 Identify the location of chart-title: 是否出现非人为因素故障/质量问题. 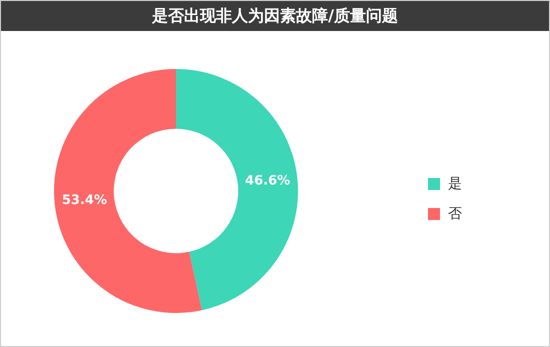
(275, 16).